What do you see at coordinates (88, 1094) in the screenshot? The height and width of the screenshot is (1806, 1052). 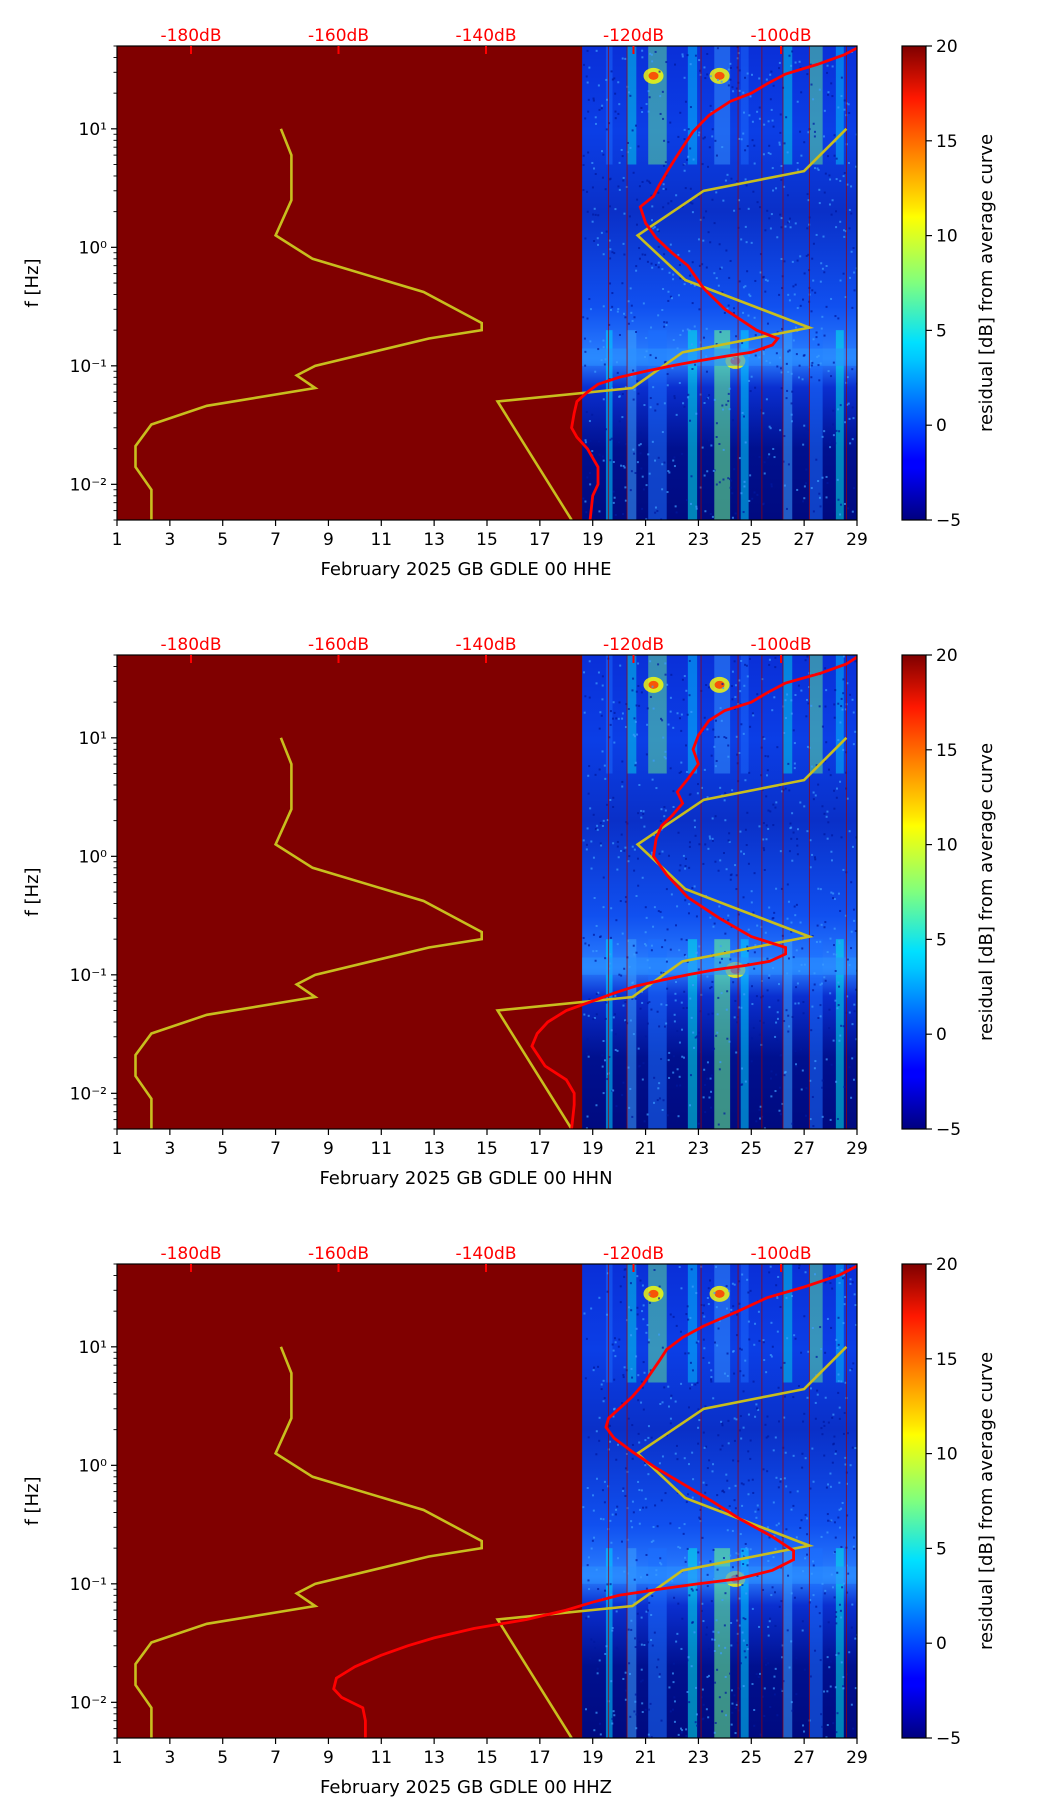 I see `y-tick-label: 10⁻²` at bounding box center [88, 1094].